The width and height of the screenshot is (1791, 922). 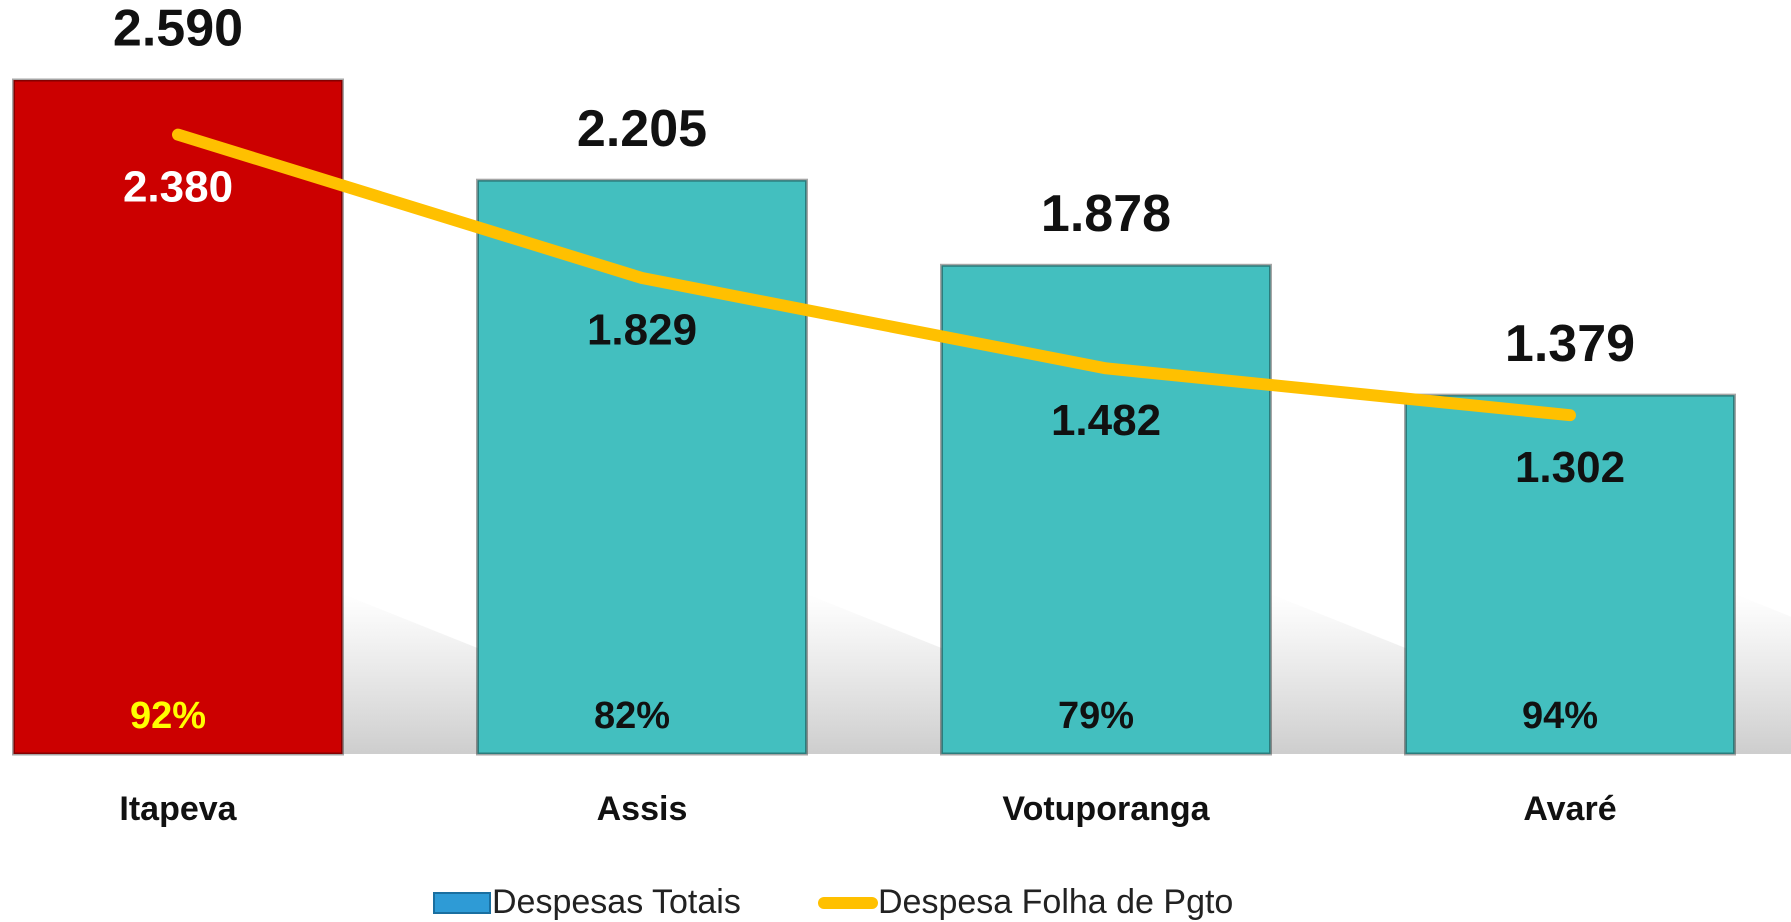 I want to click on percent-label: 79%, so click(x=1096, y=716).